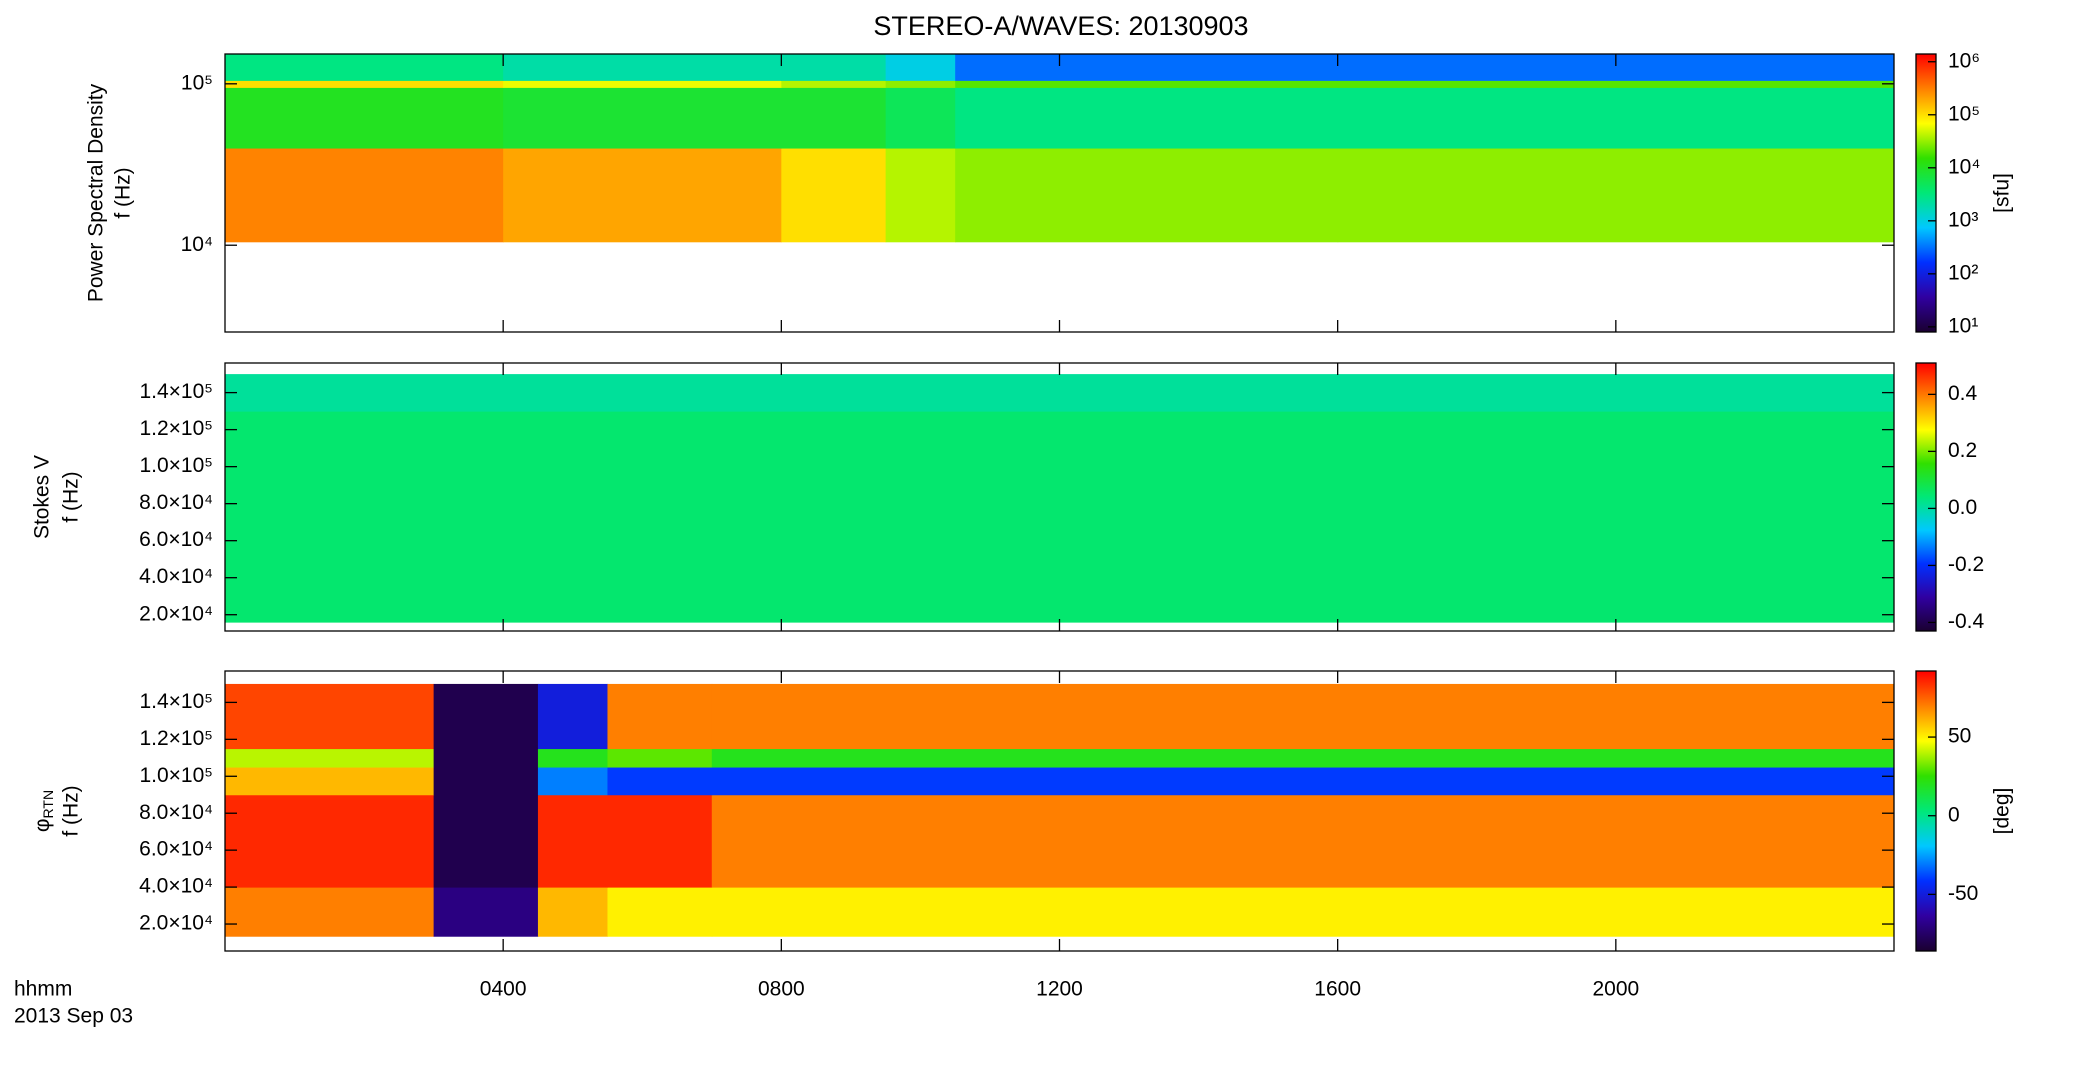  Describe the element at coordinates (176, 539) in the screenshot. I see `y-tick-label: 6.0×10⁴` at that location.